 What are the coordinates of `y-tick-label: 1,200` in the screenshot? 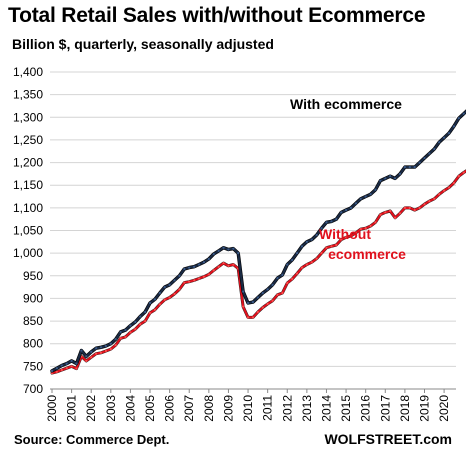 It's located at (28, 163).